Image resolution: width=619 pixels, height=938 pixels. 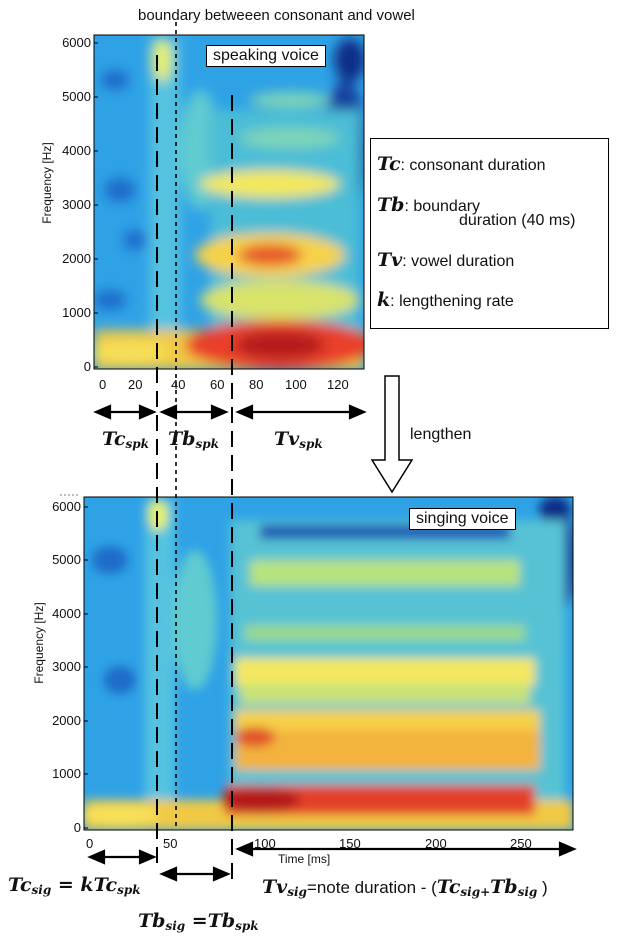 I want to click on bottom-y-tick: 3000, so click(x=66, y=666).